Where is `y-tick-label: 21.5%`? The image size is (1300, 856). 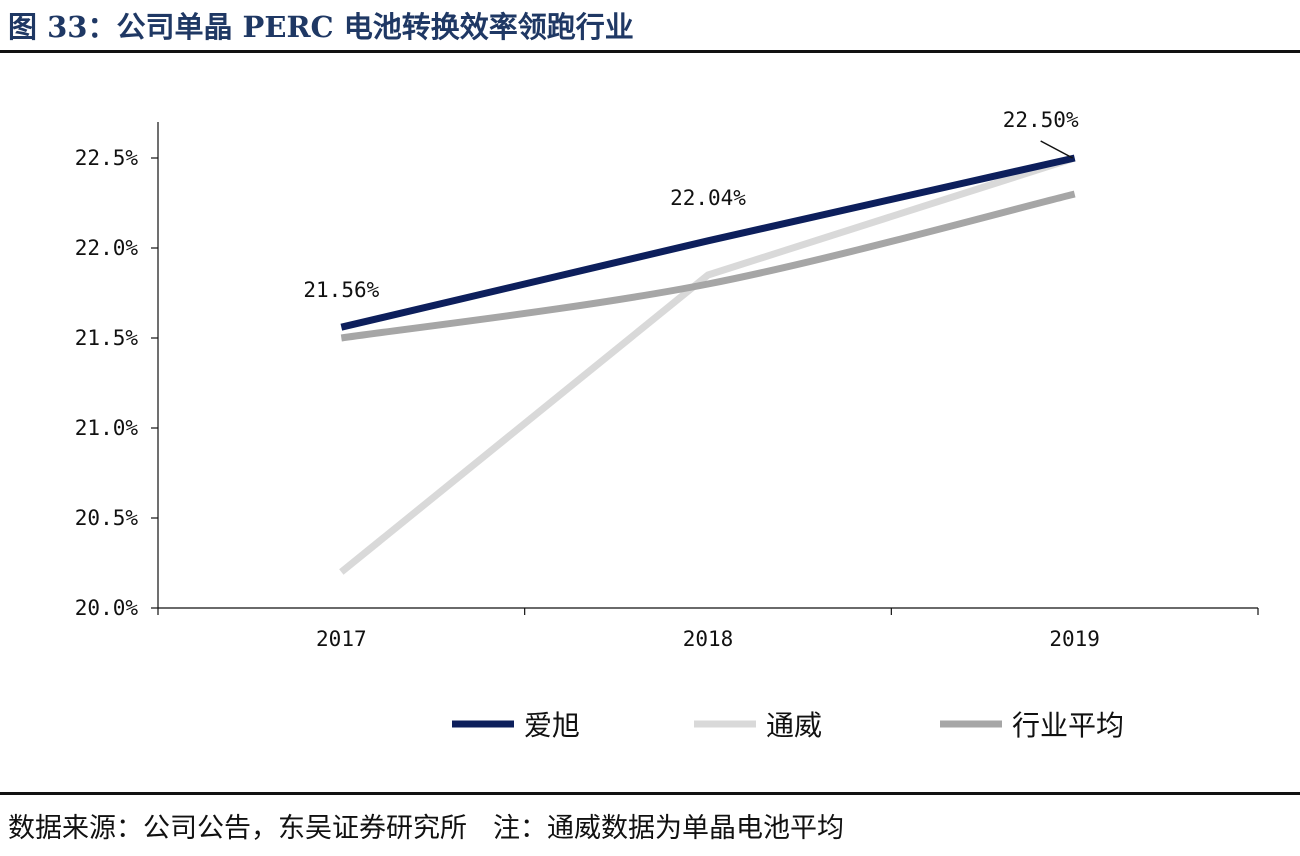 y-tick-label: 21.5% is located at coordinates (107, 338).